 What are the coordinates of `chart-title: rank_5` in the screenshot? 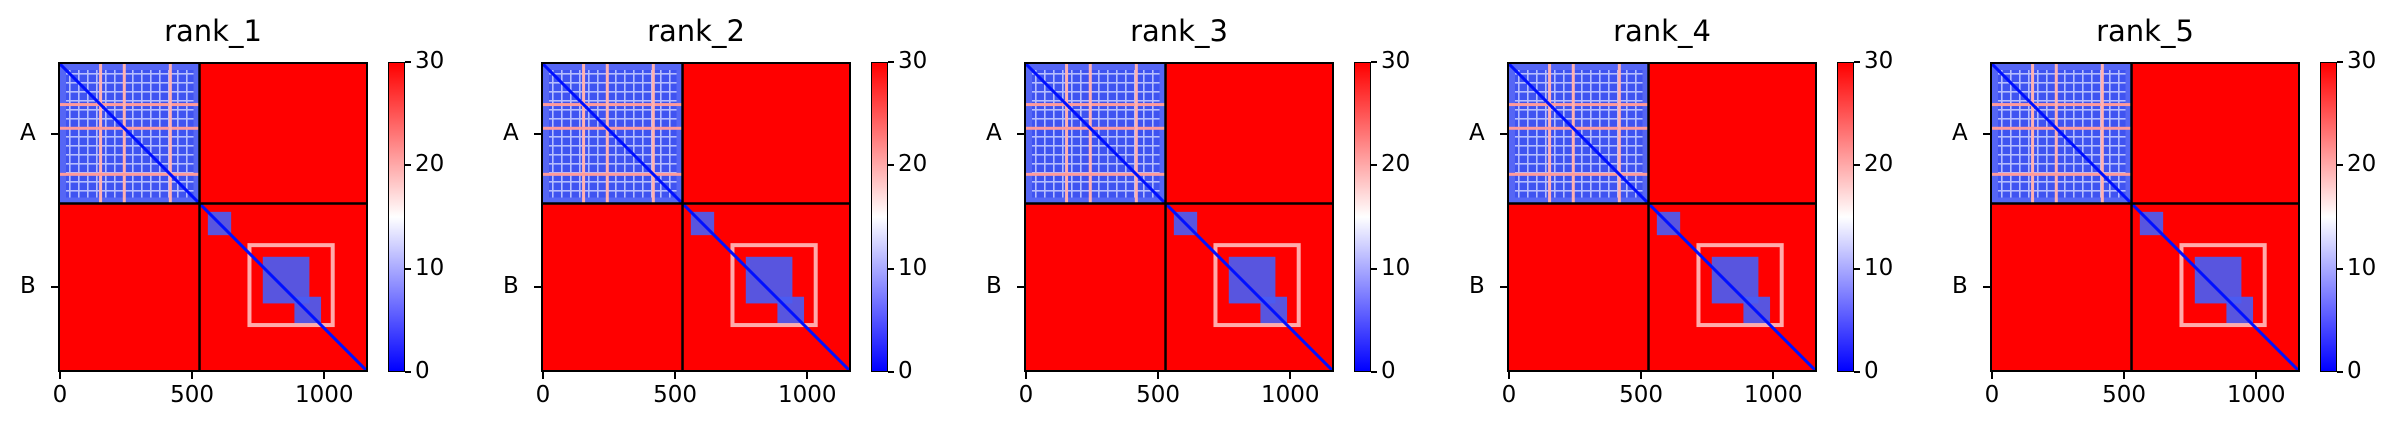 It's located at (2145, 31).